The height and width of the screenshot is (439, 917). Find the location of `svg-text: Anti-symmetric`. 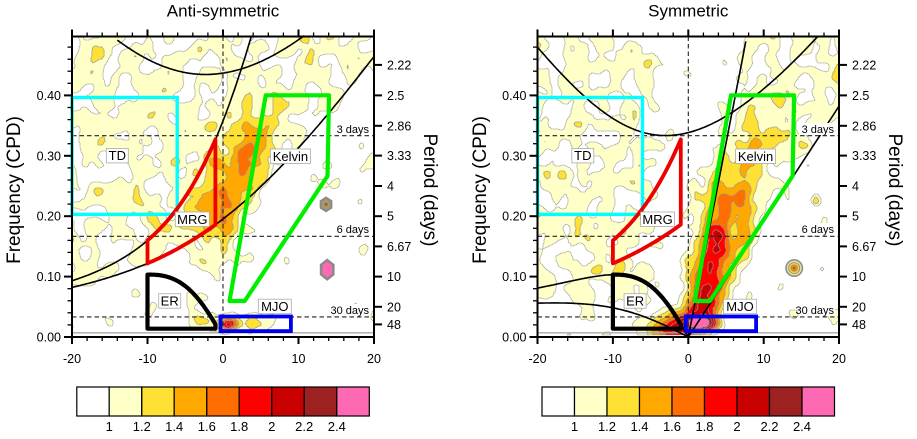

svg-text: Anti-symmetric is located at coordinates (223, 11).